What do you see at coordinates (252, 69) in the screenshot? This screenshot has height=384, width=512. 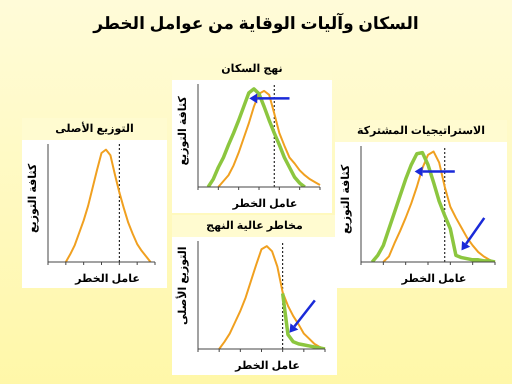 I see `chart-title: نهج السكان` at bounding box center [252, 69].